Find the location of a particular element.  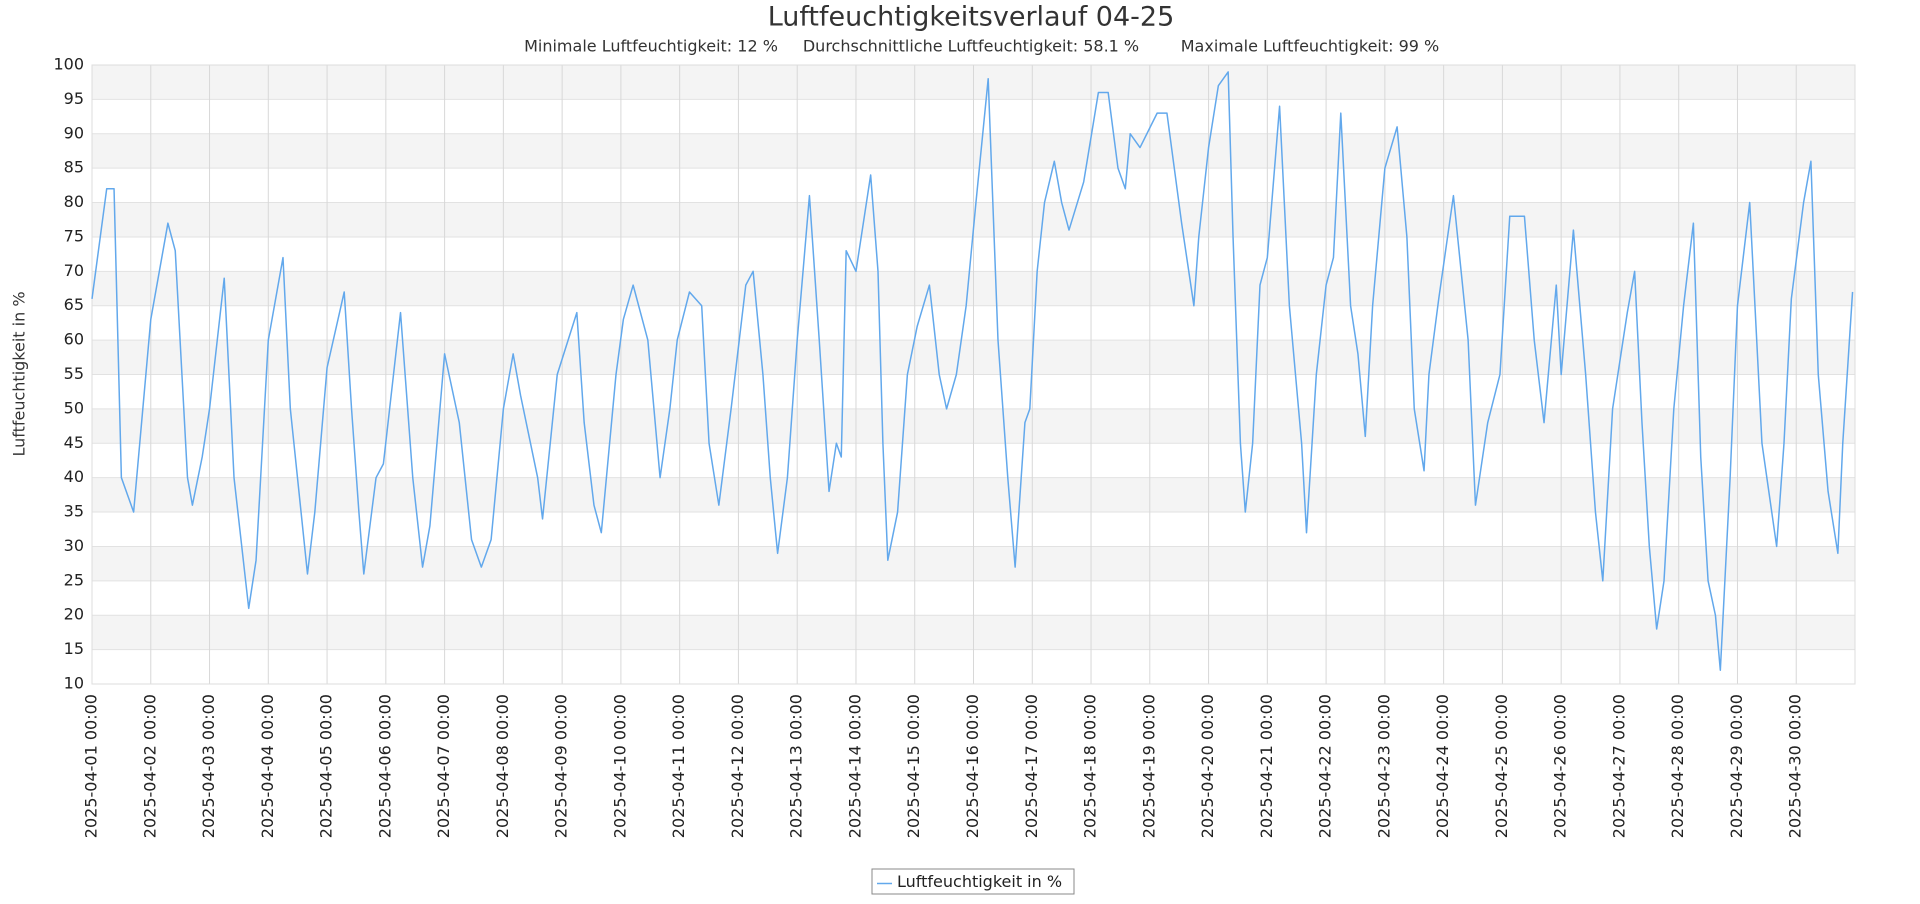

y-tick-label: 35 is located at coordinates (74, 511).